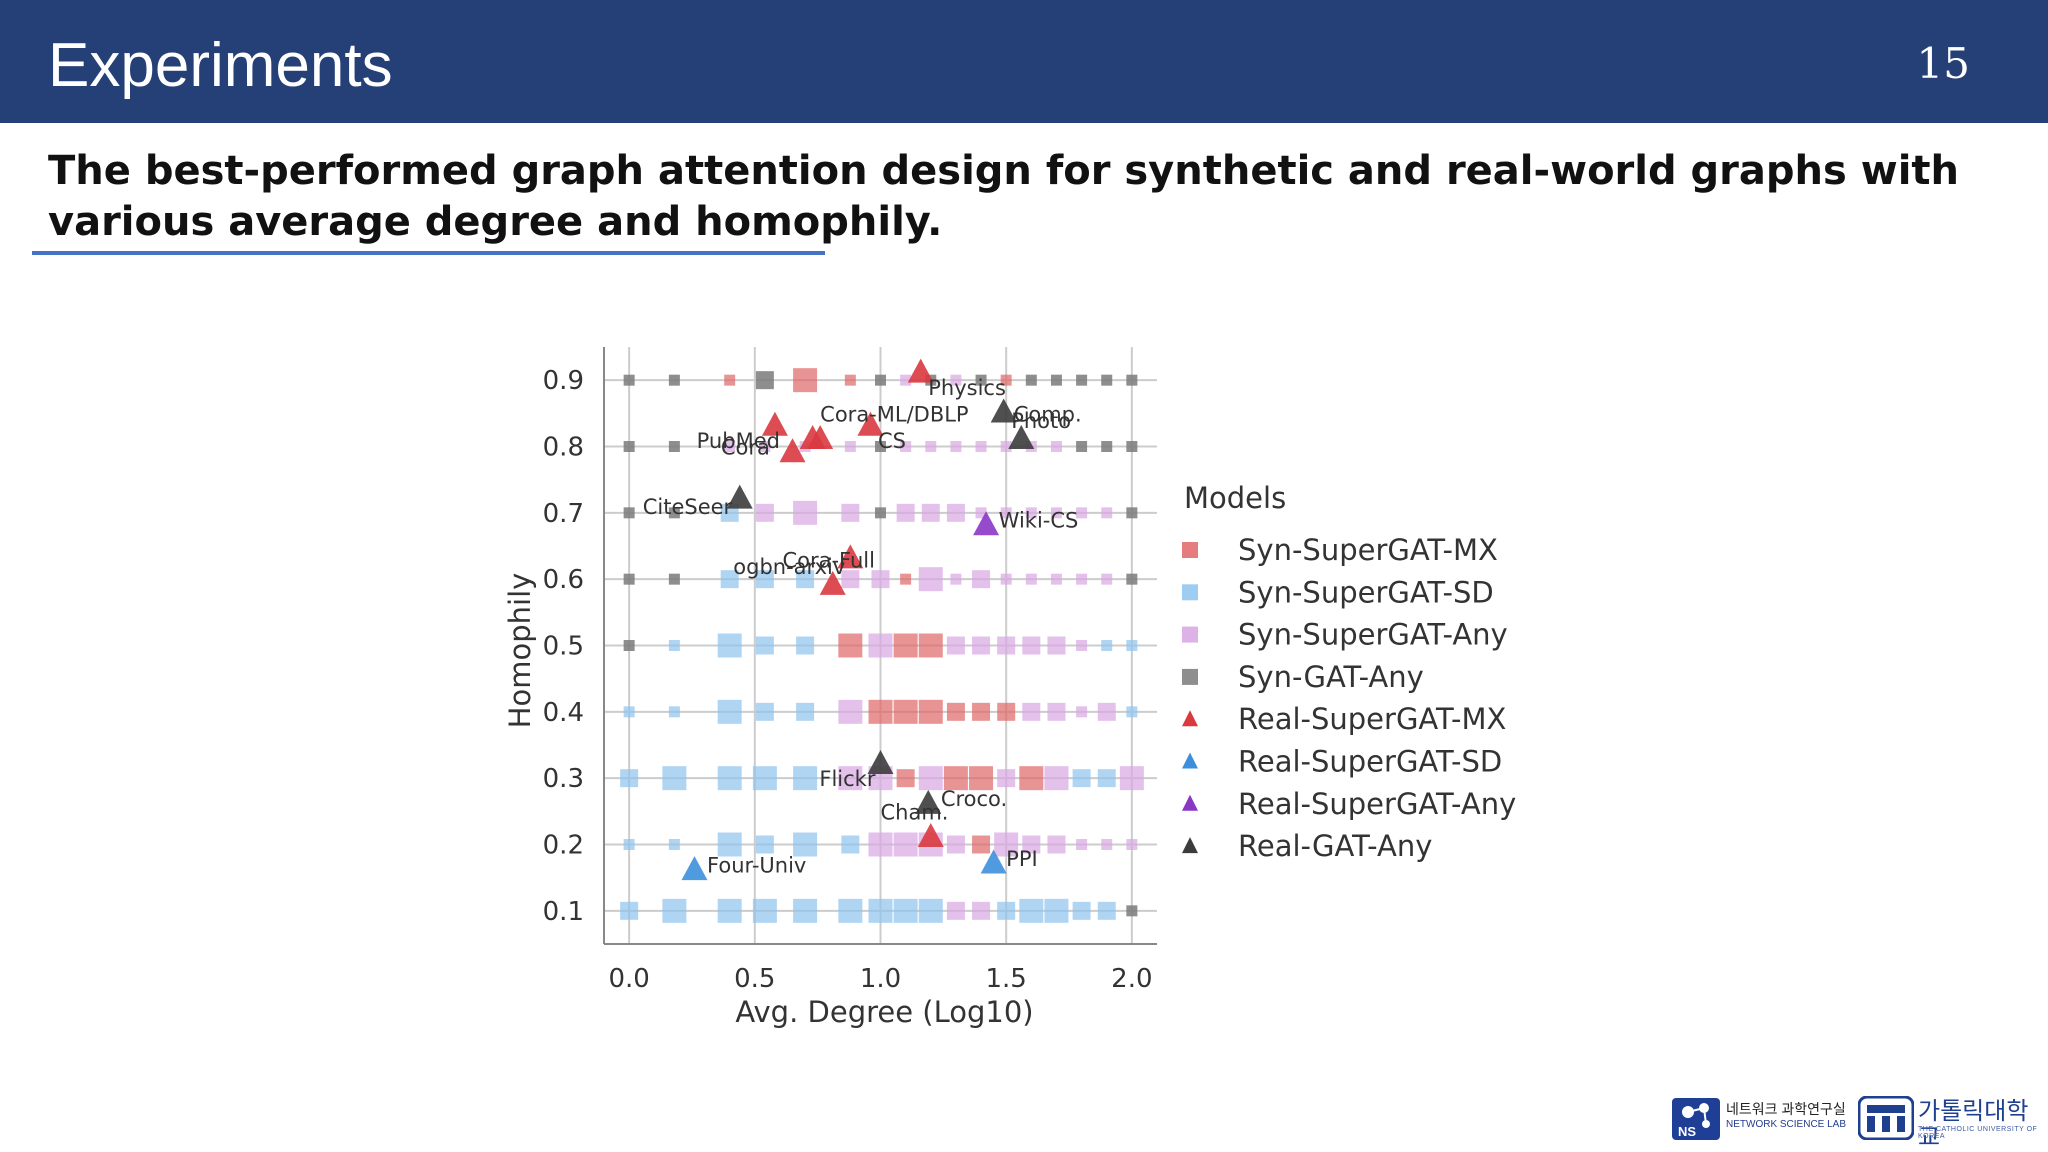 The height and width of the screenshot is (1152, 2048). Describe the element at coordinates (1943, 63) in the screenshot. I see `page-number: 15` at that location.